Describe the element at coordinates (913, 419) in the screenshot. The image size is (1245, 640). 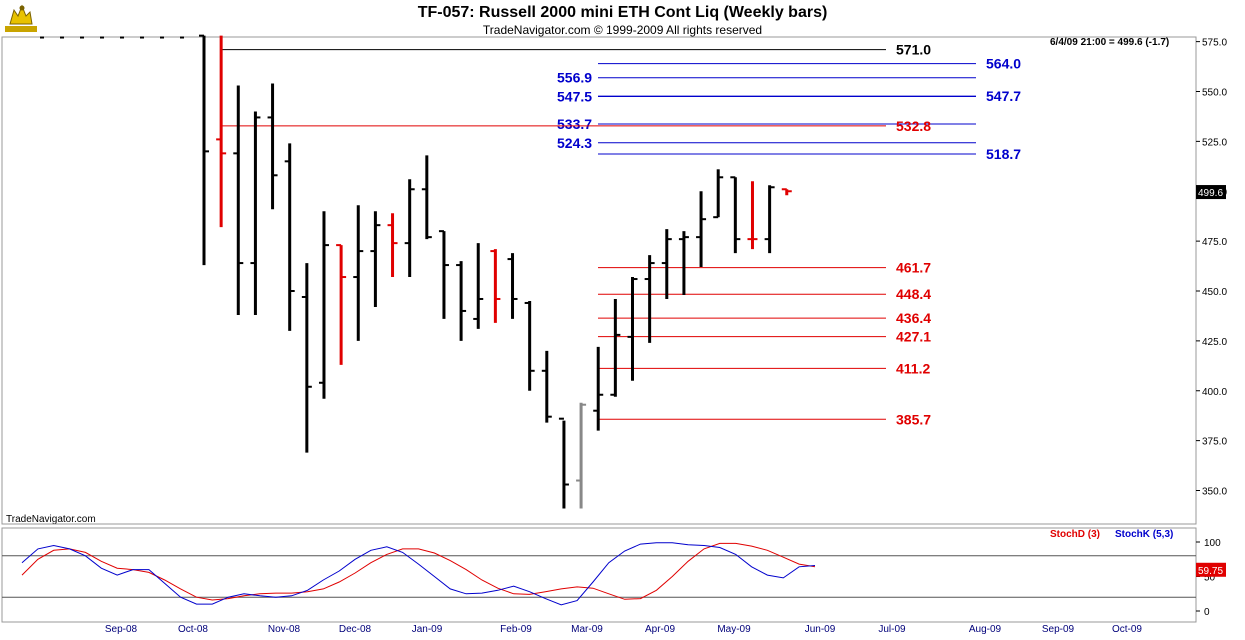
I see `level-label: 385.7` at that location.